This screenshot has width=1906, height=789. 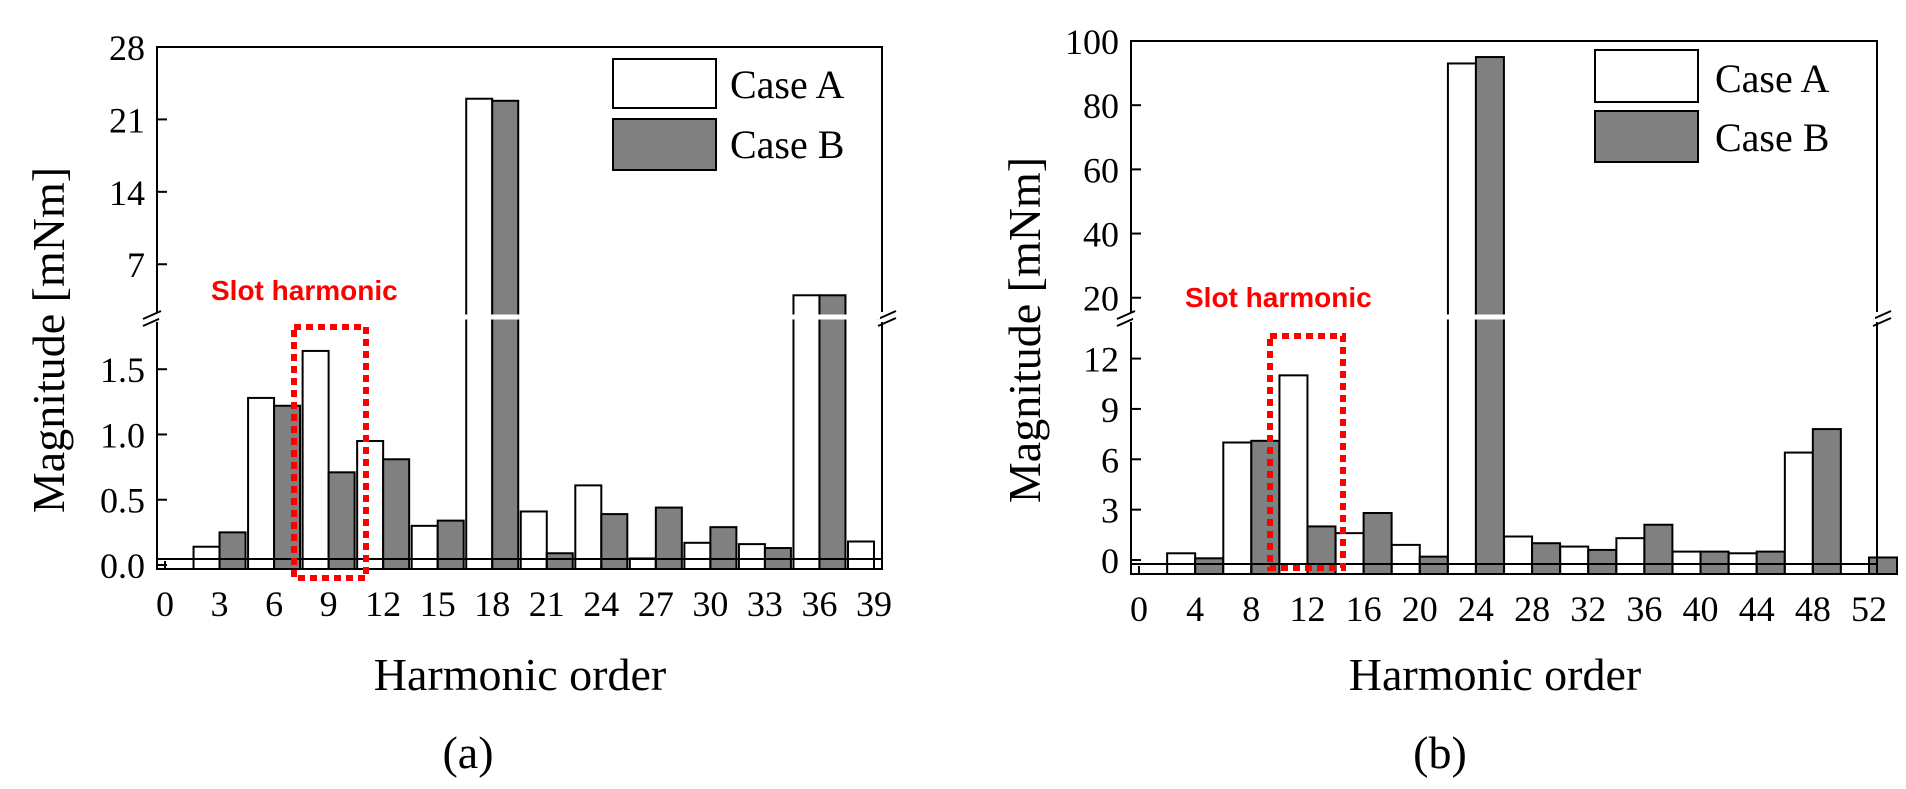 I want to click on y-tick-label-b: 12, so click(x=1101, y=360).